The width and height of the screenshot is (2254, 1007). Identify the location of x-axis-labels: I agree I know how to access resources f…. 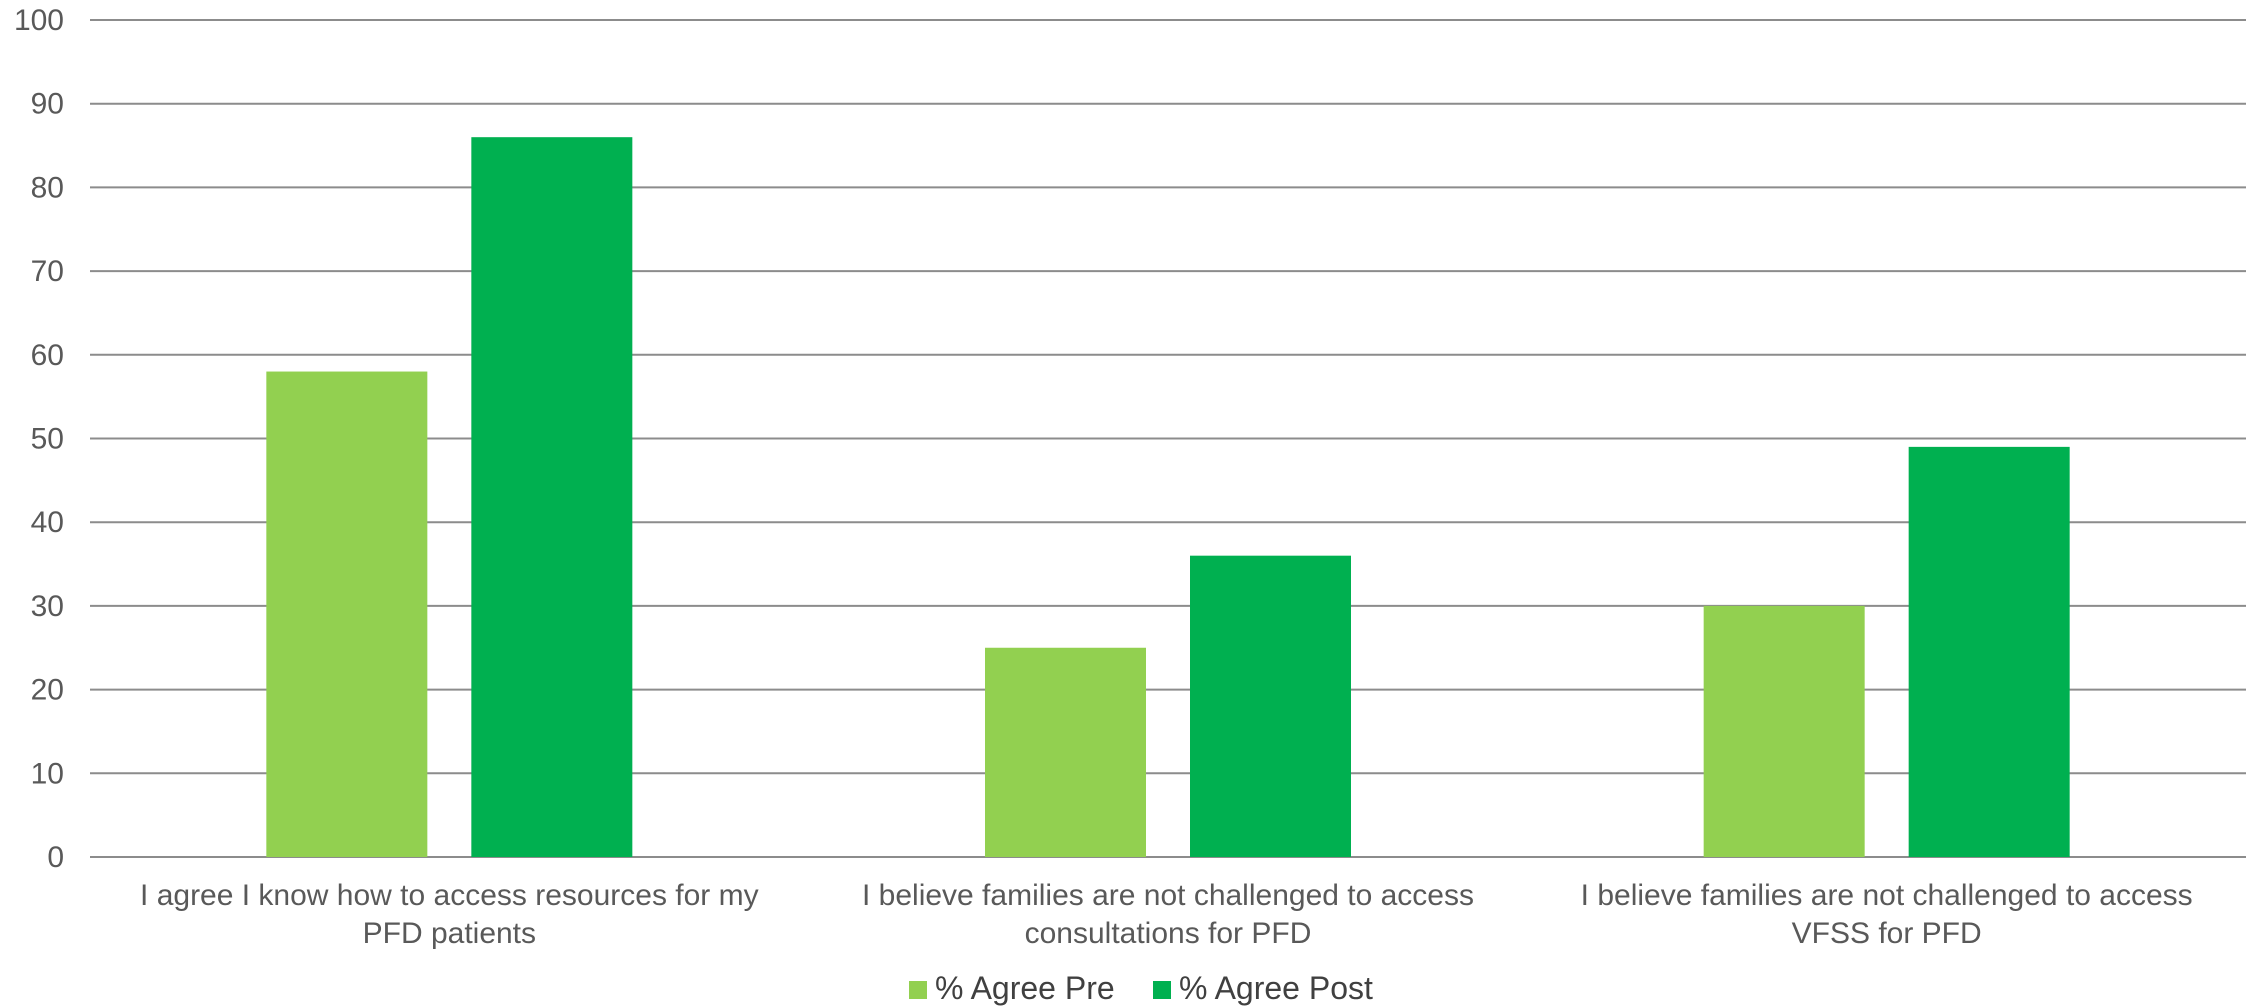
(1166, 914).